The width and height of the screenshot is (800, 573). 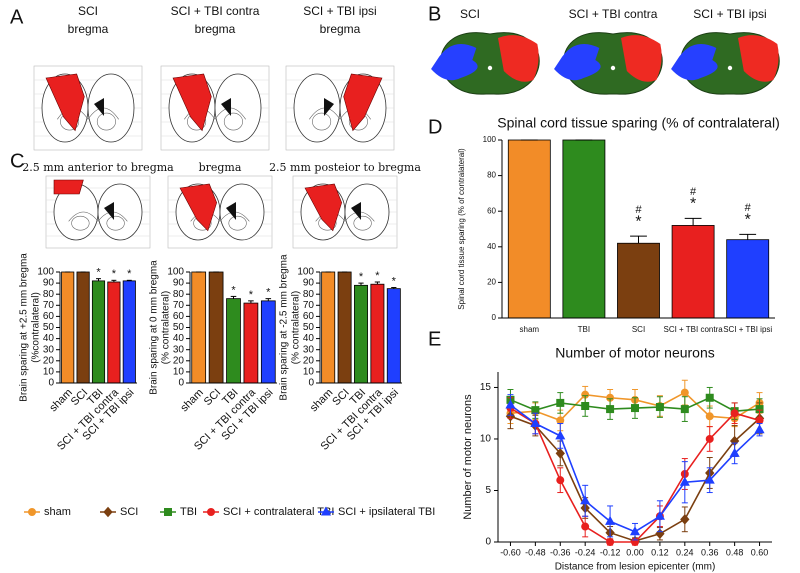 I want to click on x-tick-label: -0.12, so click(x=610, y=552).